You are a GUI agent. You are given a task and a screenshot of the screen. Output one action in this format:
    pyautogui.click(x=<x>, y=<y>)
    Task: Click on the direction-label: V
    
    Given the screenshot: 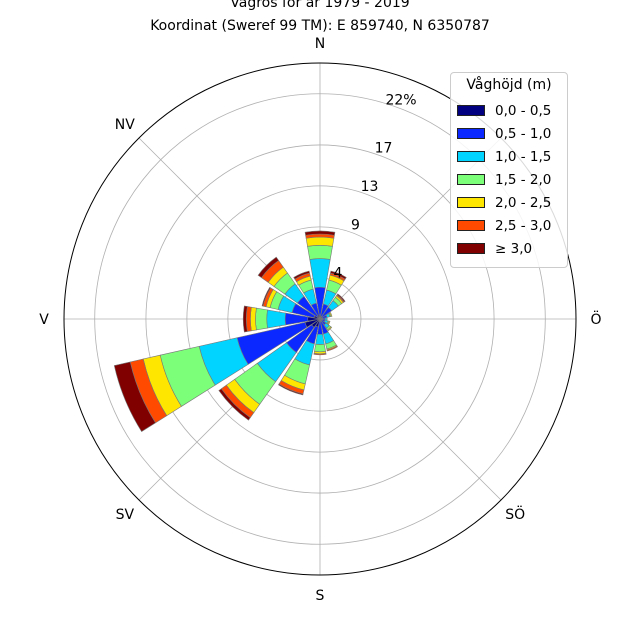 What is the action you would take?
    pyautogui.click(x=44, y=320)
    